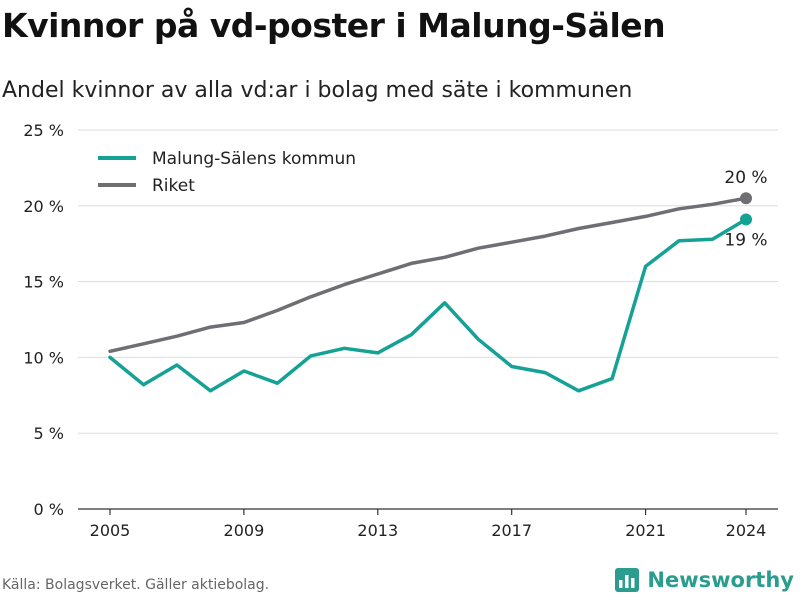 The width and height of the screenshot is (800, 600). I want to click on chart-title: Kvinnor på vd-poster i Malung-Sälen, so click(334, 25).